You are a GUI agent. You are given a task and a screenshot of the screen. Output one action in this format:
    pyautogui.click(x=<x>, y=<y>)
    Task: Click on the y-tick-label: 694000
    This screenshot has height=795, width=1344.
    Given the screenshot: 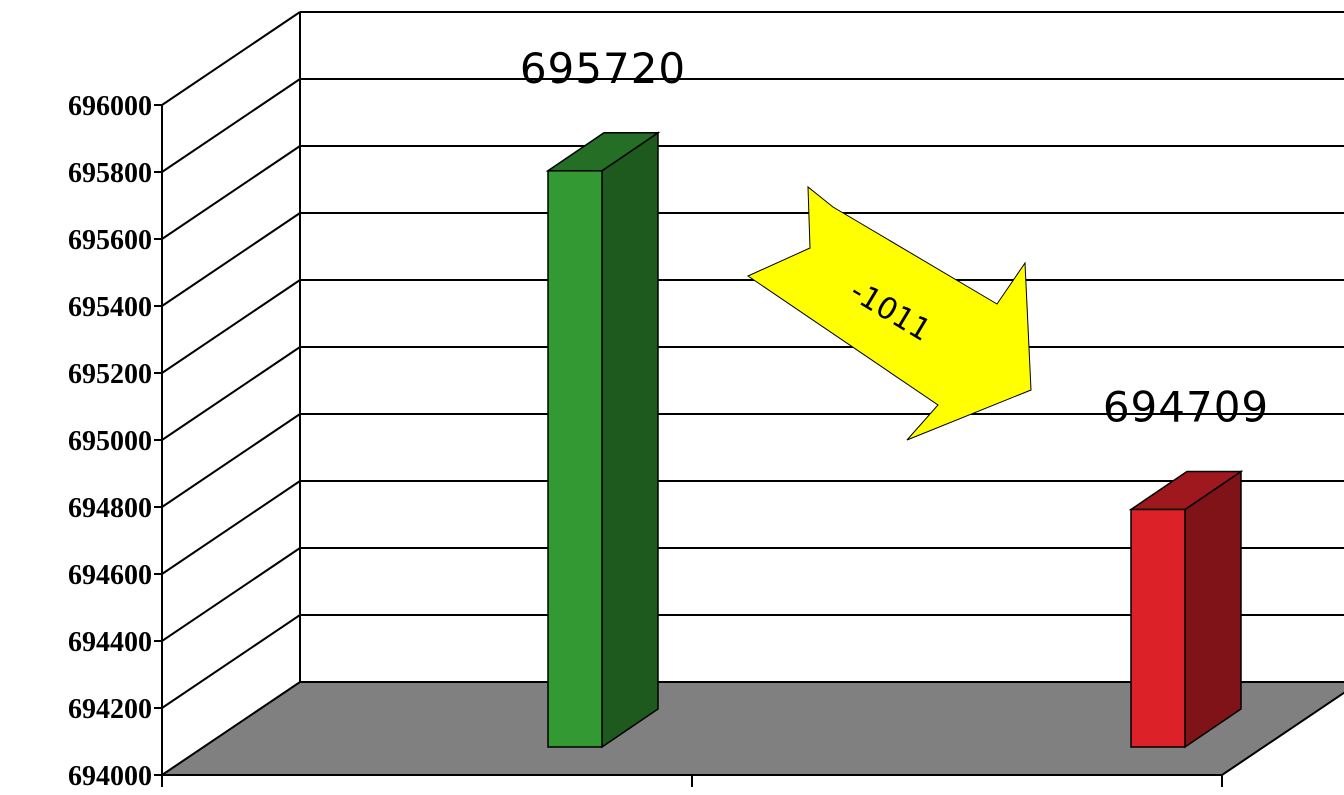 What is the action you would take?
    pyautogui.click(x=110, y=776)
    